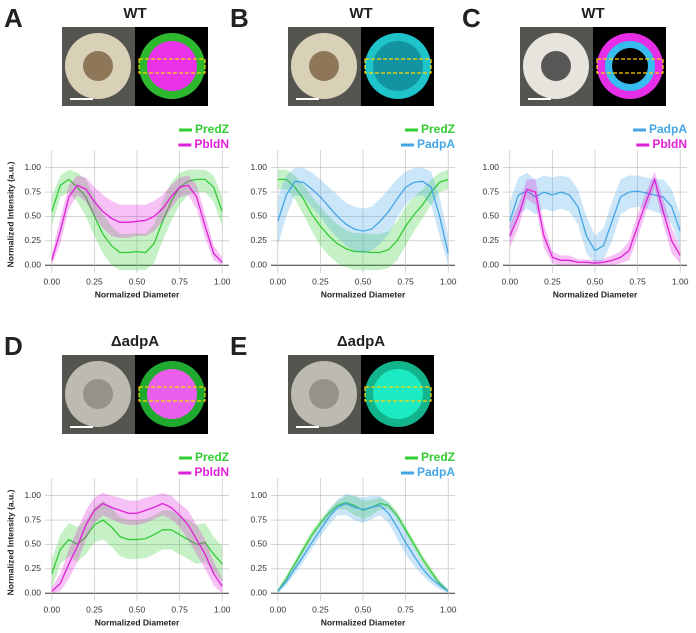 The image size is (696, 633). What do you see at coordinates (13, 346) in the screenshot?
I see `panel-letter: D` at bounding box center [13, 346].